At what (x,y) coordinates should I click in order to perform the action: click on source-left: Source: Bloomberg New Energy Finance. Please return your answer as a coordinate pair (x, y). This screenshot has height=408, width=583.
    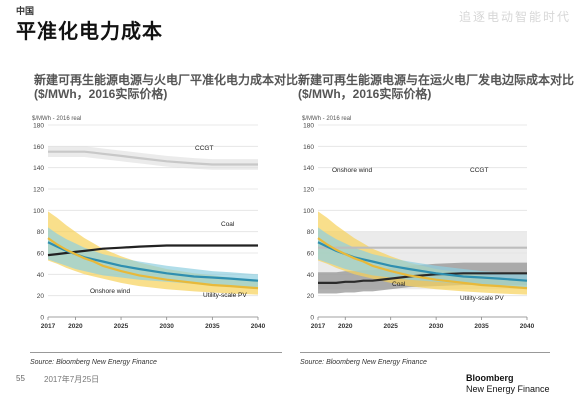
    Looking at the image, I should click on (93, 362).